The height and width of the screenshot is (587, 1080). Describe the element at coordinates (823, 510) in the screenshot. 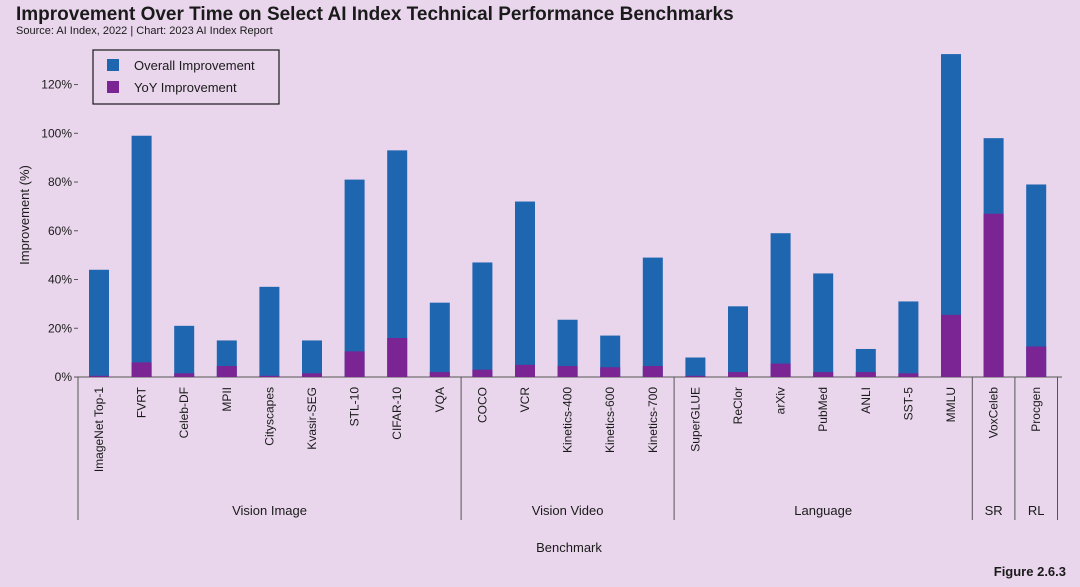

I see `group-label: Language` at that location.